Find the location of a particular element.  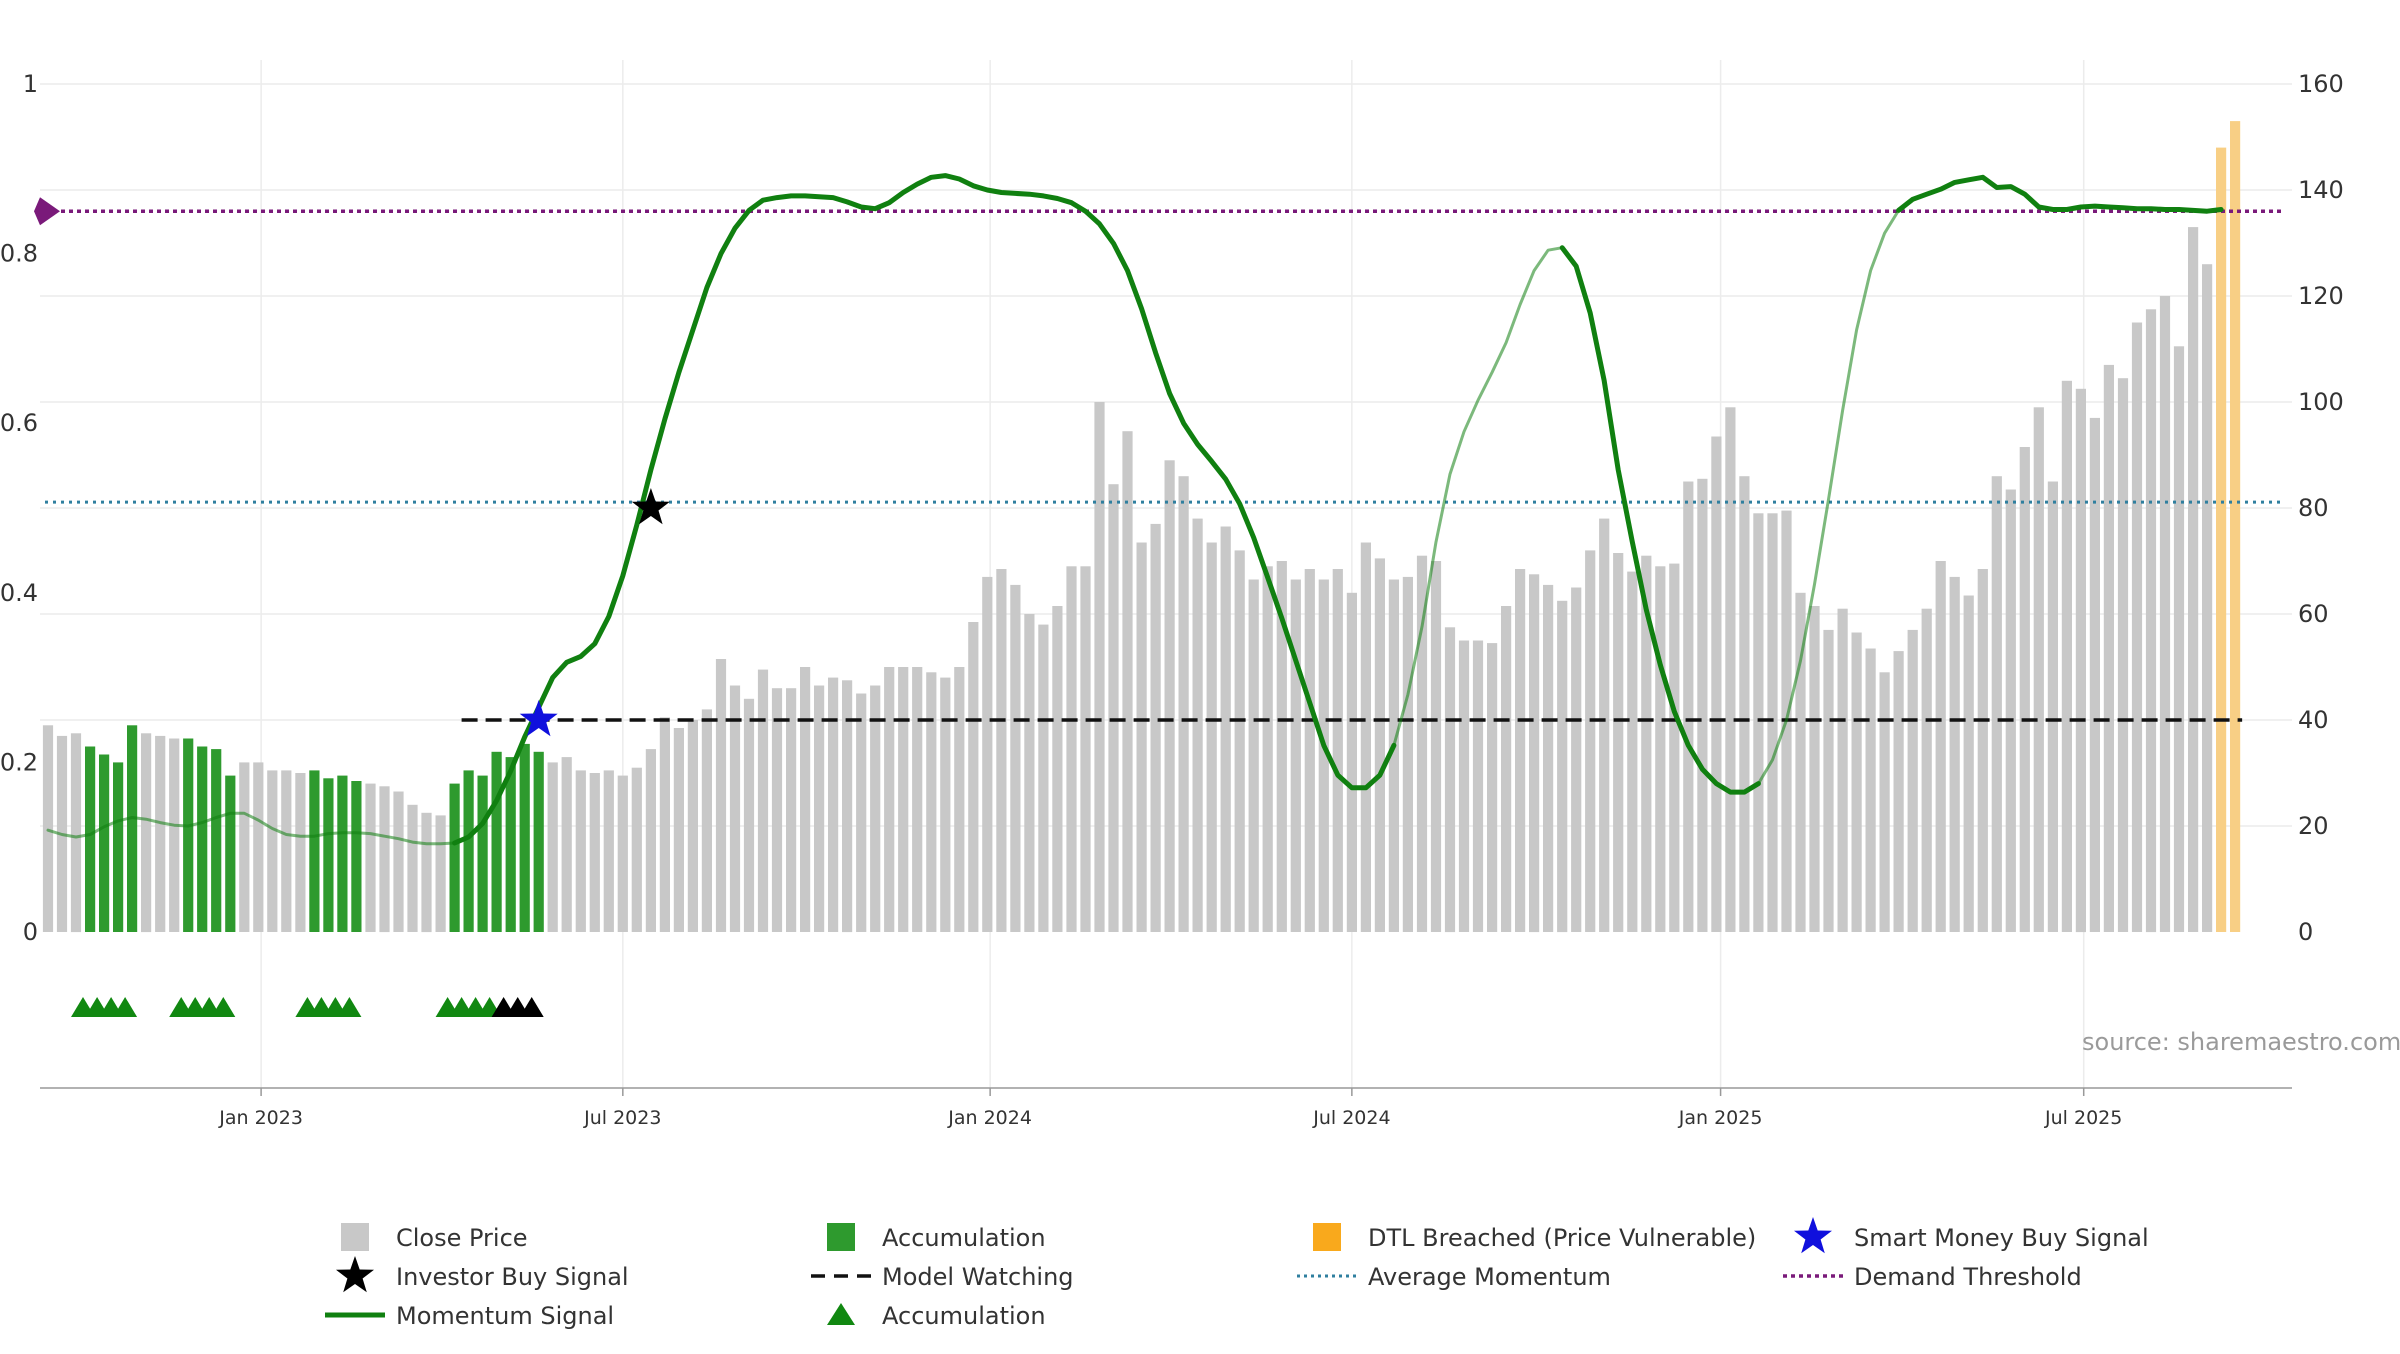

legend-item-dtl: DTL Breached (Price Vulnerable) is located at coordinates (1534, 1237).